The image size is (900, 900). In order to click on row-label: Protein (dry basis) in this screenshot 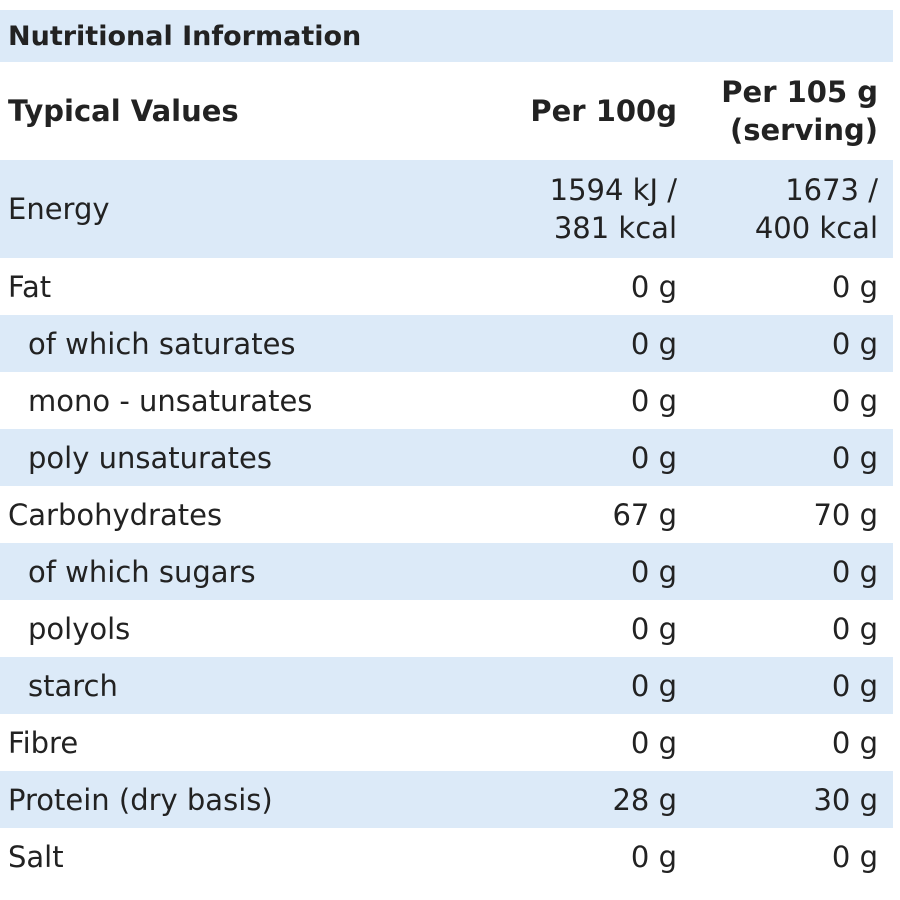, I will do `click(140, 799)`.